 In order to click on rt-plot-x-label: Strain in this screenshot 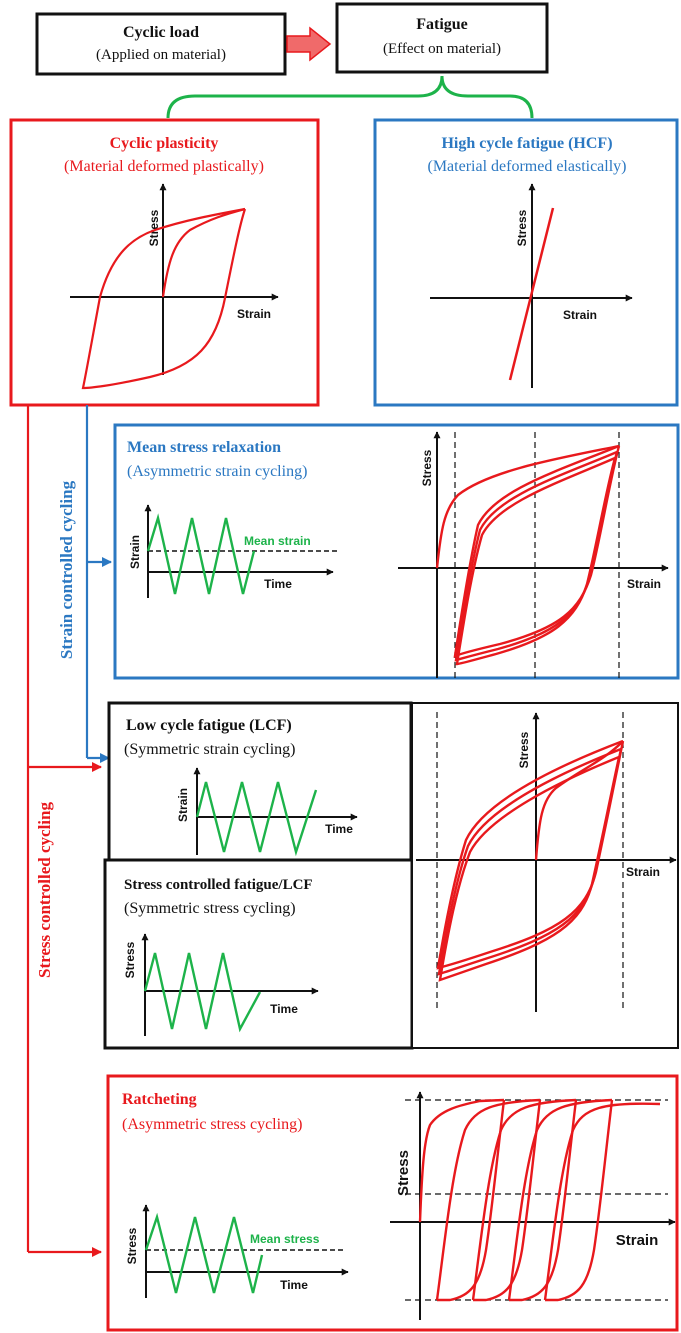, I will do `click(637, 1240)`.